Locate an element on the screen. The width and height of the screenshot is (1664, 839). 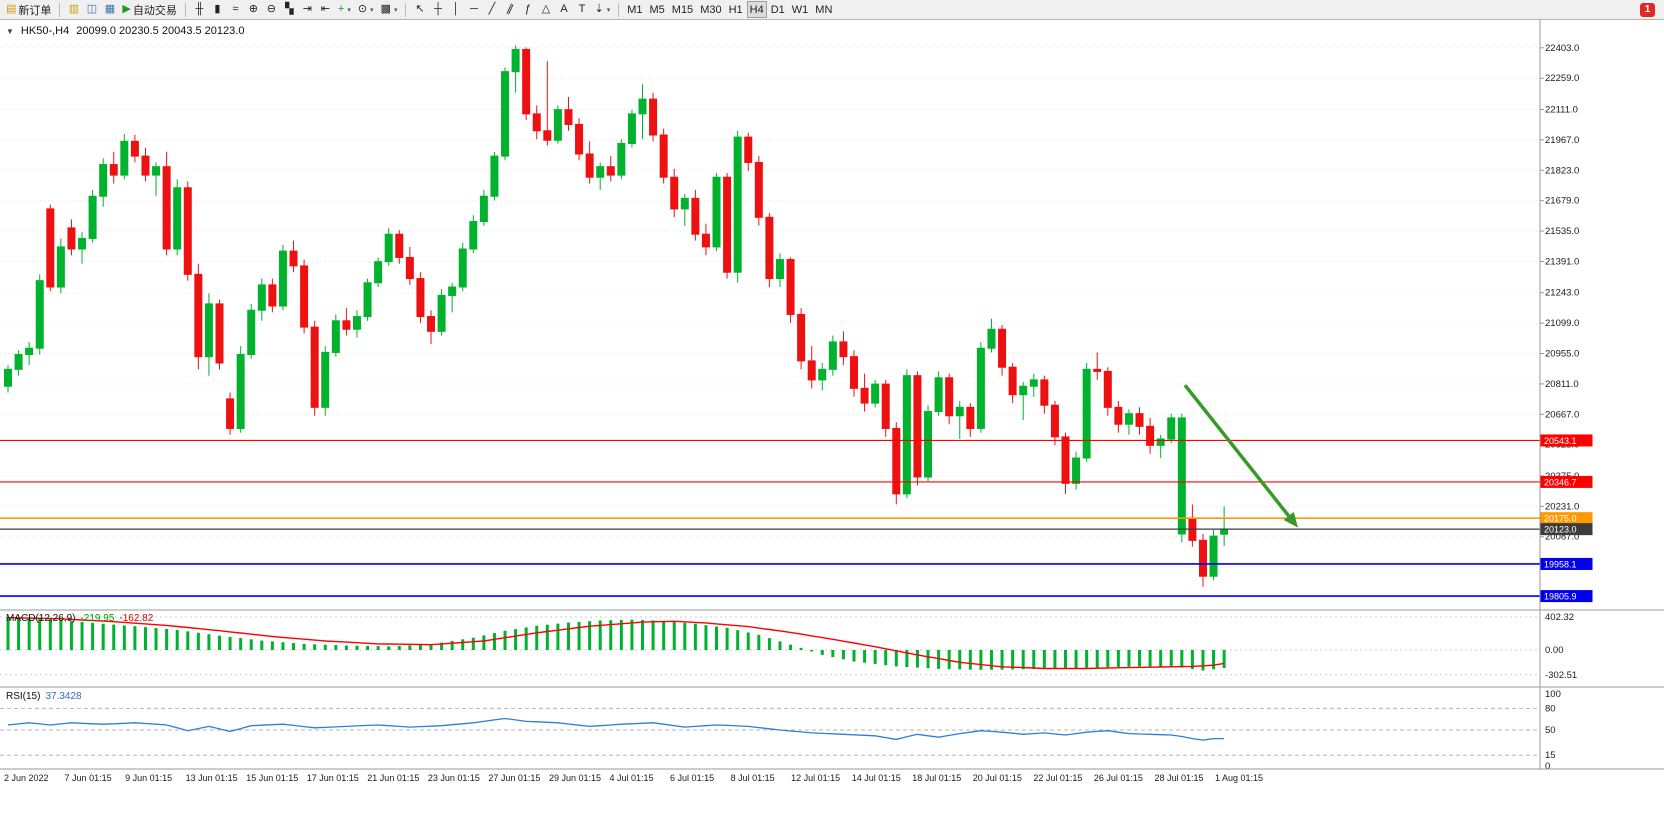
trend-arrow-head is located at coordinates (1290, 519).